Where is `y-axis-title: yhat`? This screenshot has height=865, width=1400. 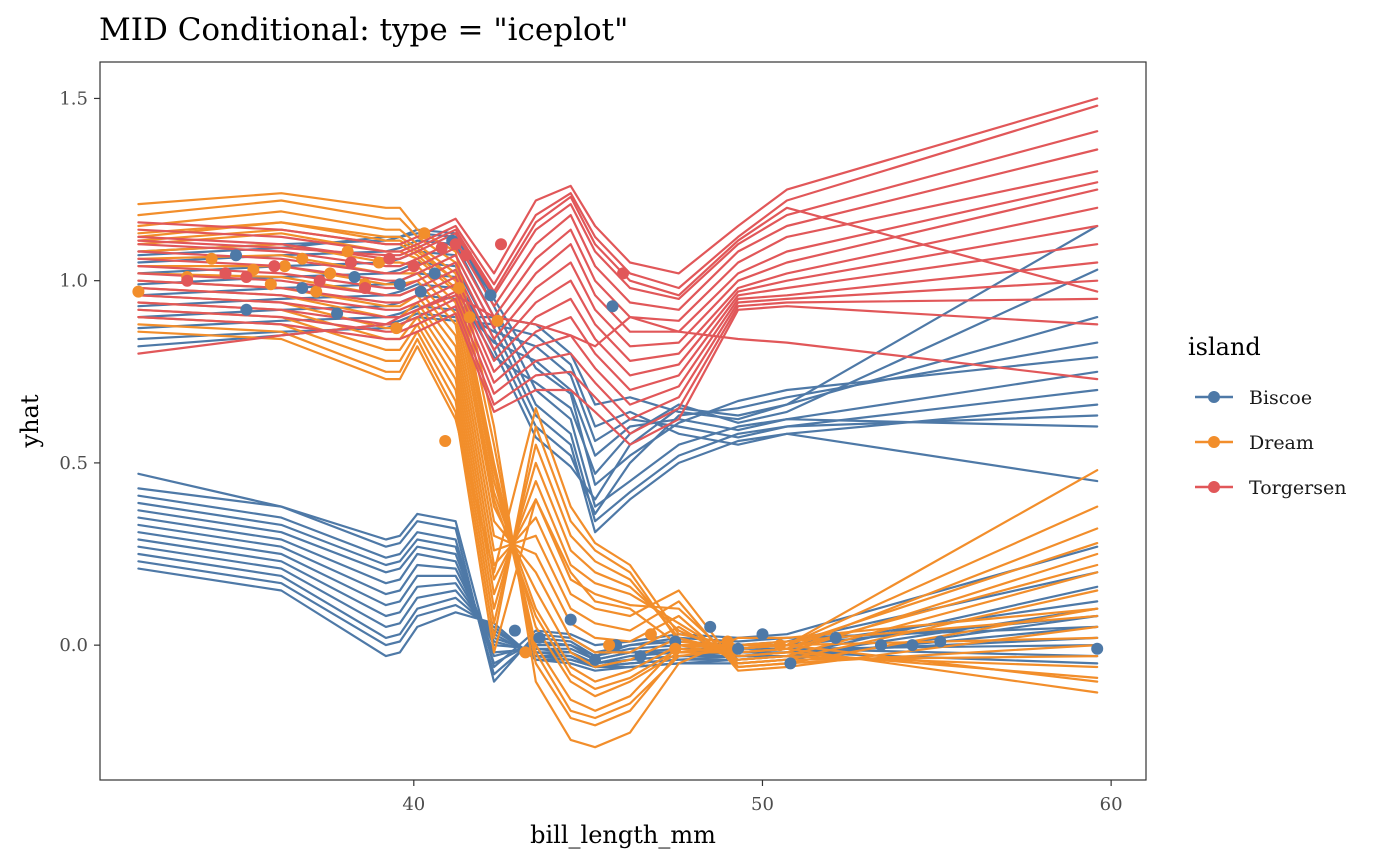 y-axis-title: yhat is located at coordinates (30, 421).